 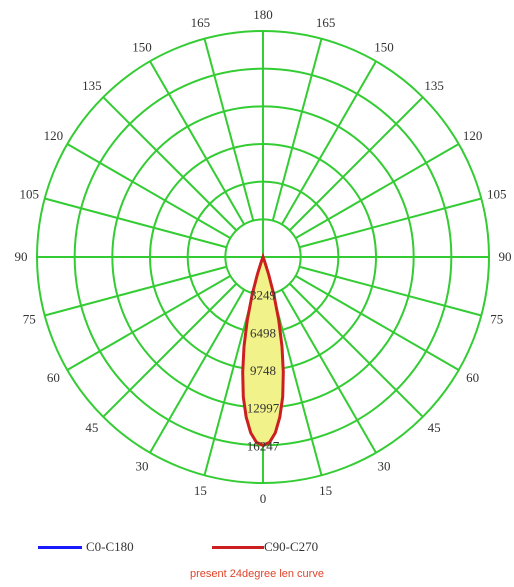 I want to click on grid-spoke-75-left, so click(x=135, y=291).